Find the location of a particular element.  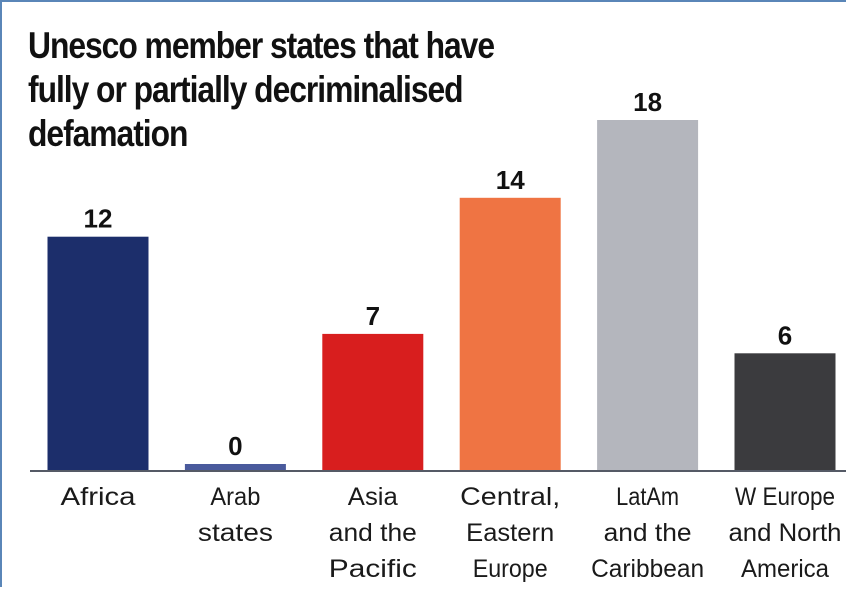

value-label-4: 18 is located at coordinates (647, 102).